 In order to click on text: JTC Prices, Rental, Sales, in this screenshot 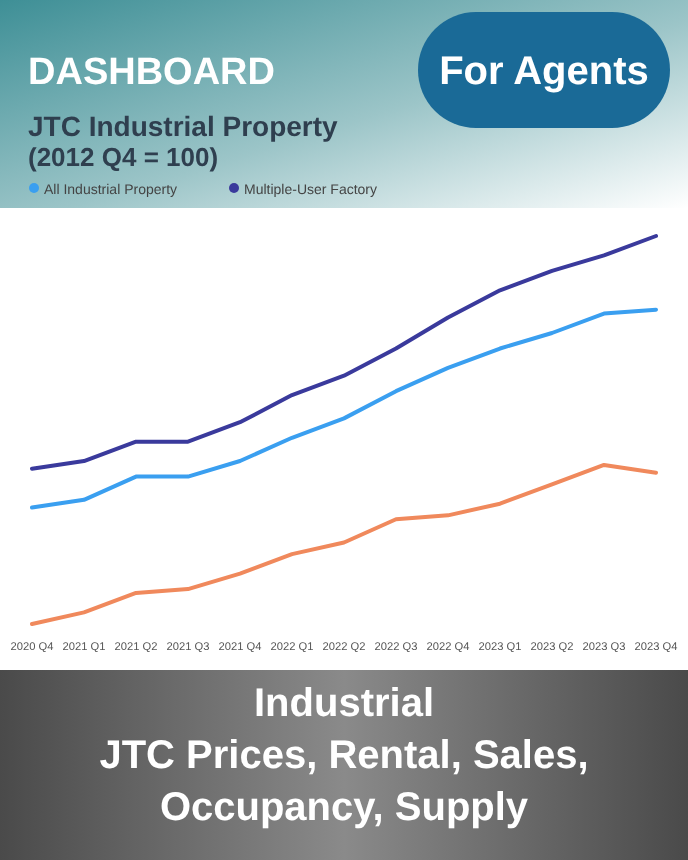, I will do `click(344, 756)`.